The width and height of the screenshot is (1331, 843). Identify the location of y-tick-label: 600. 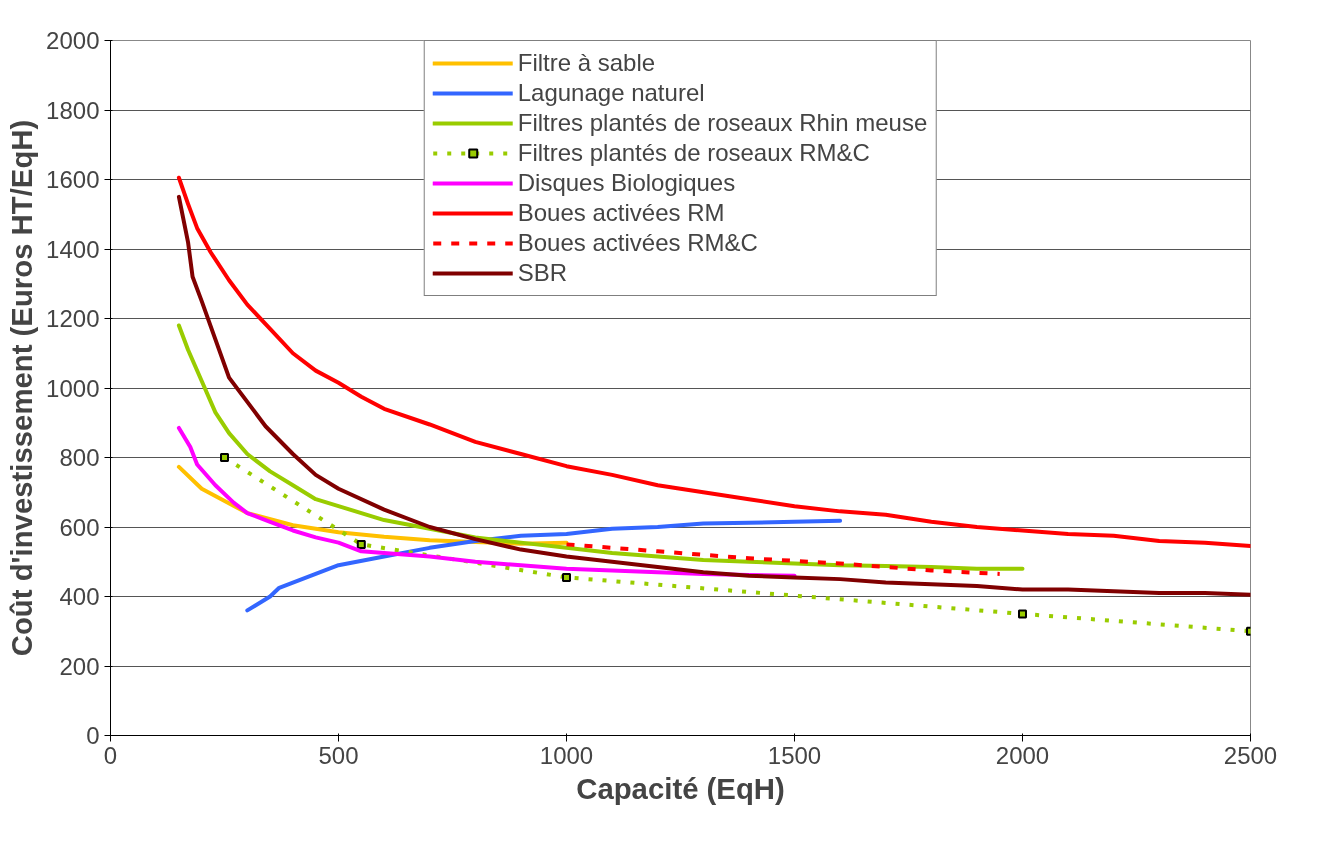
(79, 527).